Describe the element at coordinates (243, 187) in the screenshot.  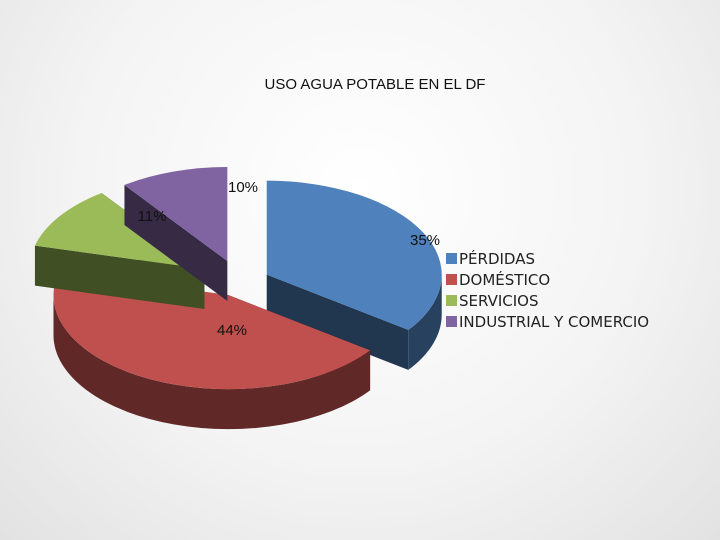
I see `data-label-industrial-y-comercio: 10%` at that location.